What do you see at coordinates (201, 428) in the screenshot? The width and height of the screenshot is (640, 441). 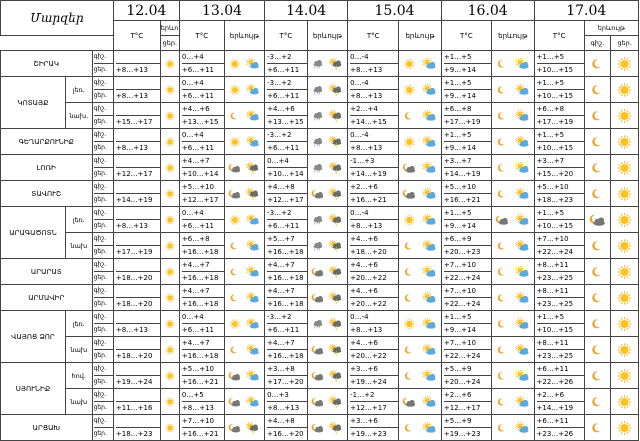 I see `temperature-cell: +7…+10+16…+21` at bounding box center [201, 428].